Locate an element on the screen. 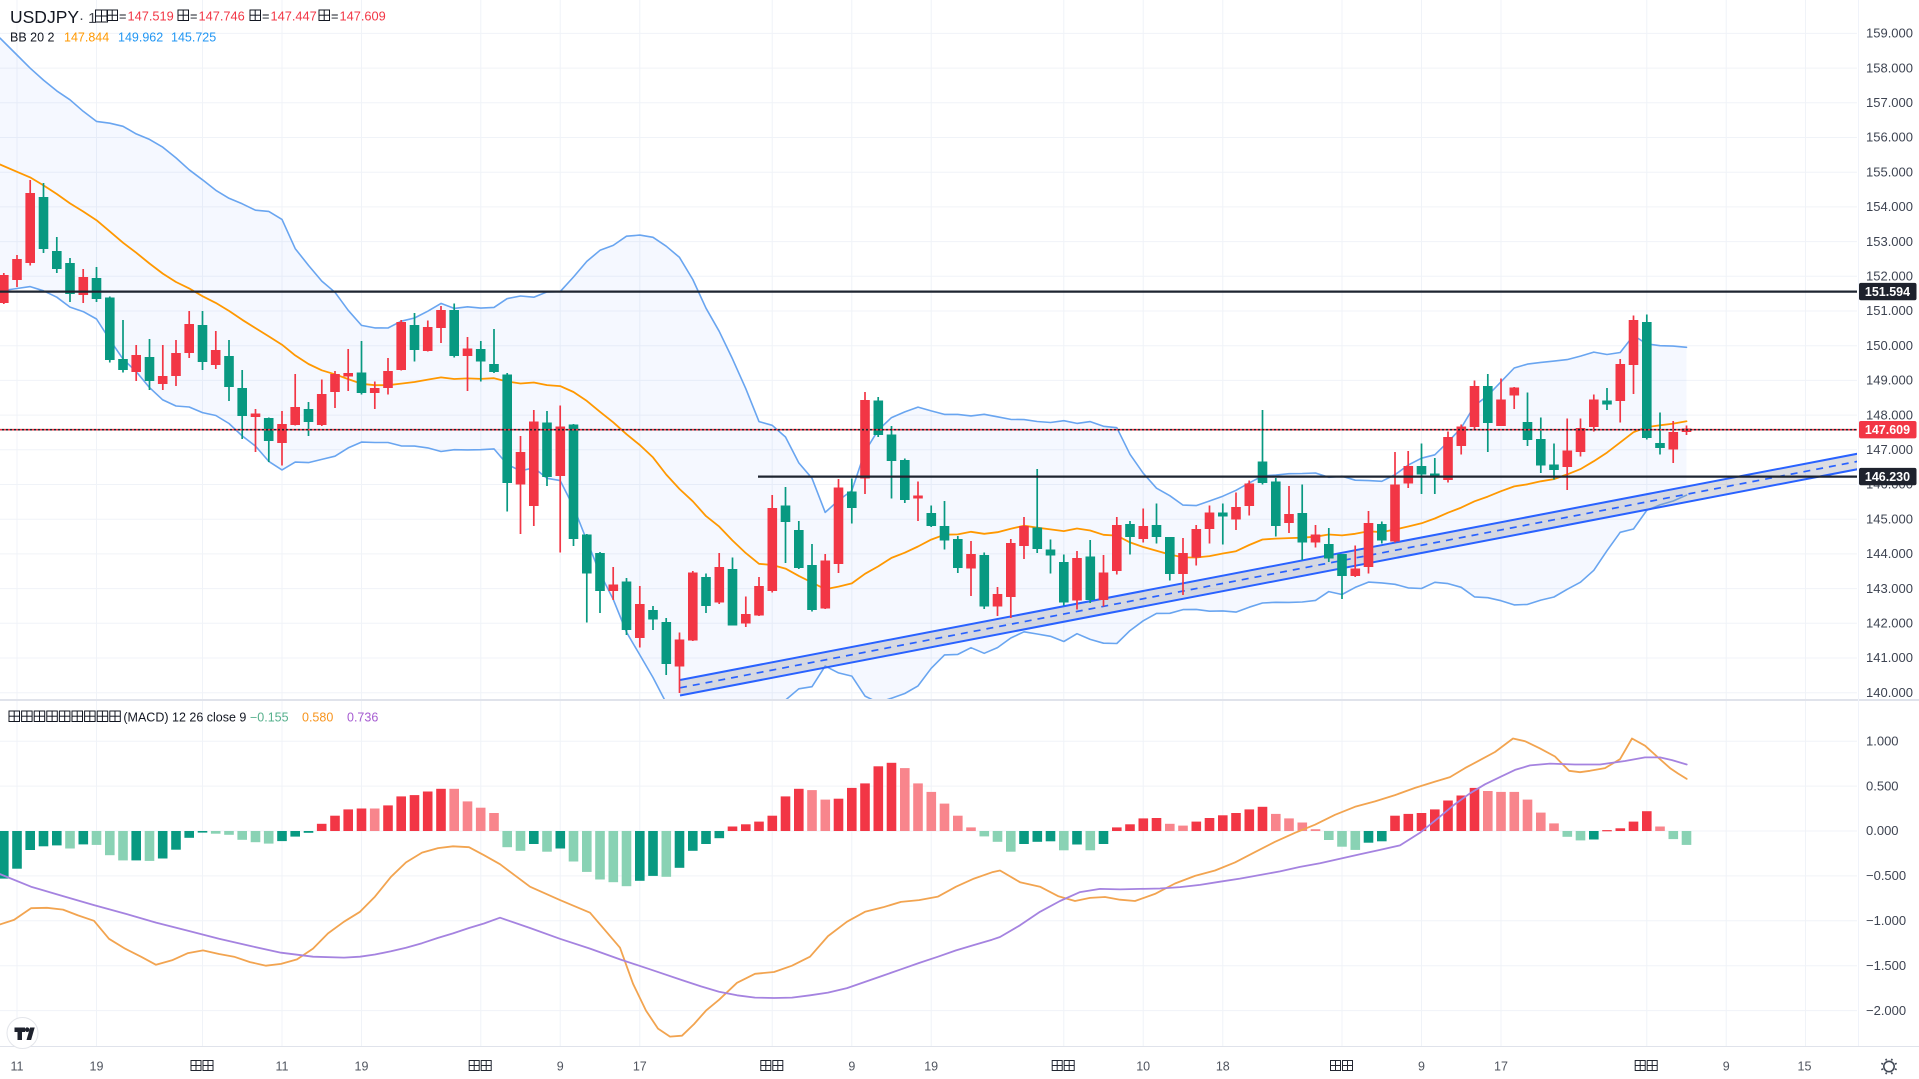 The image size is (1919, 1079). svg-text: −0.155 is located at coordinates (269, 718).